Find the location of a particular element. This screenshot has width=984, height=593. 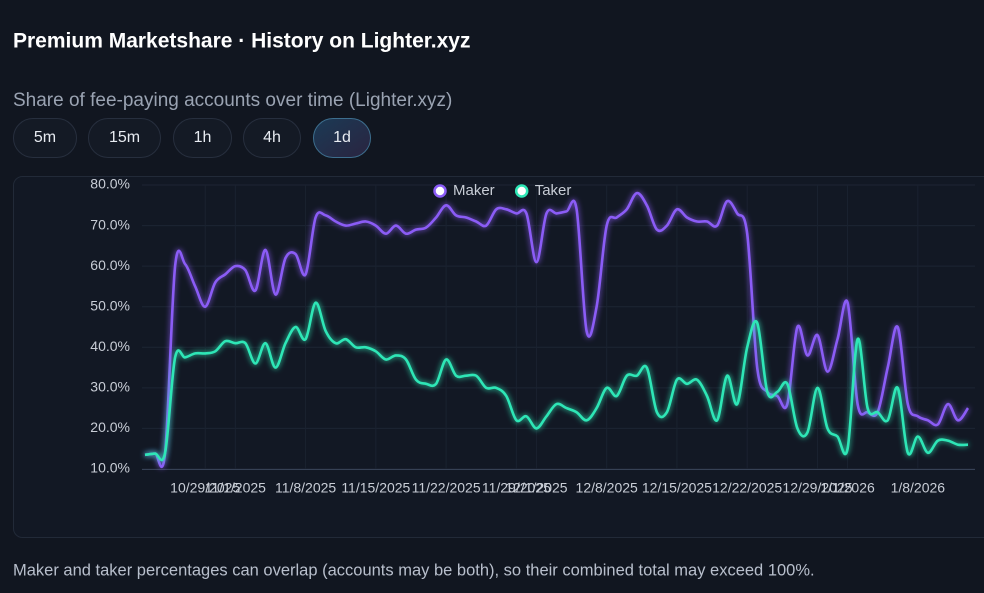

button-label: 5m is located at coordinates (45, 137).